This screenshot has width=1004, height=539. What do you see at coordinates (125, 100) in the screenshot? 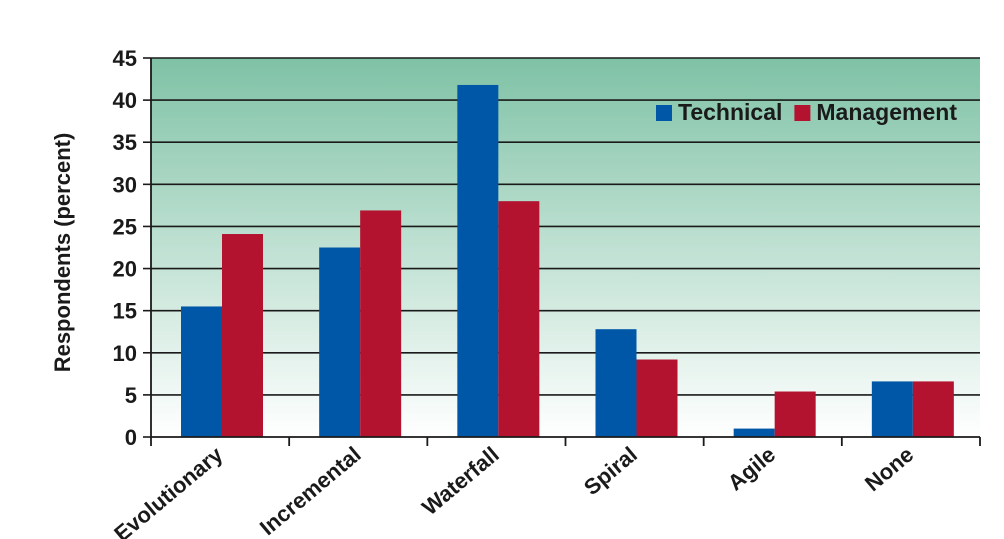
I see `y-tick-label: 40` at bounding box center [125, 100].